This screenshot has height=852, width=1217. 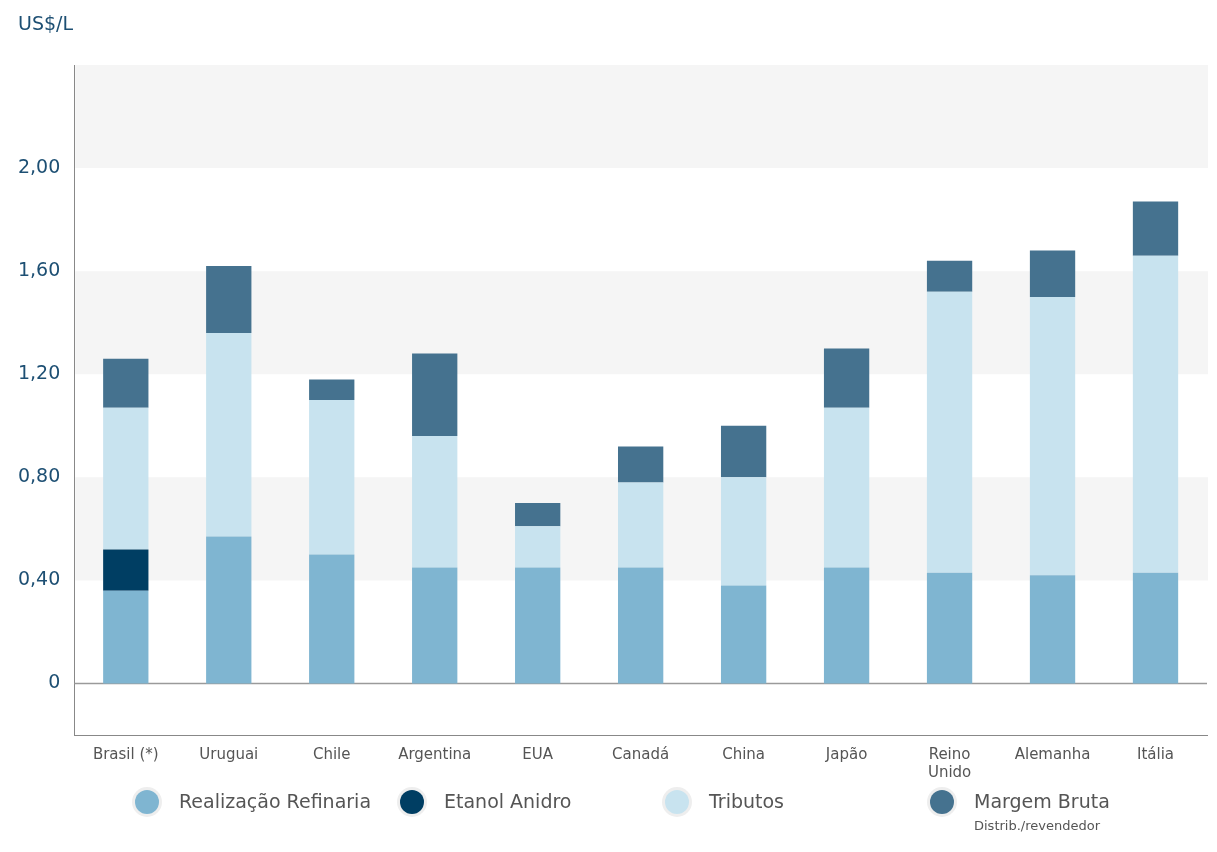 What do you see at coordinates (39, 269) in the screenshot?
I see `y-tick-label: 1,60` at bounding box center [39, 269].